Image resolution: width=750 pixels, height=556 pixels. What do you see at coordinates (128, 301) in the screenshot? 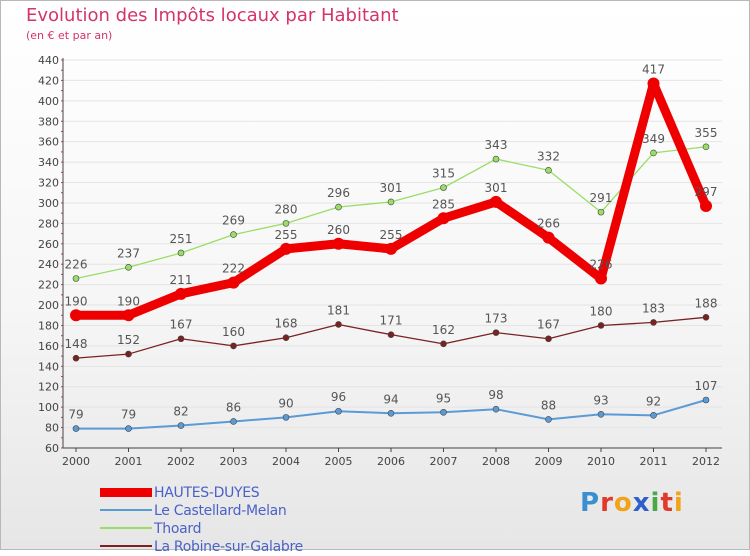
I see `data-label: 190` at bounding box center [128, 301].